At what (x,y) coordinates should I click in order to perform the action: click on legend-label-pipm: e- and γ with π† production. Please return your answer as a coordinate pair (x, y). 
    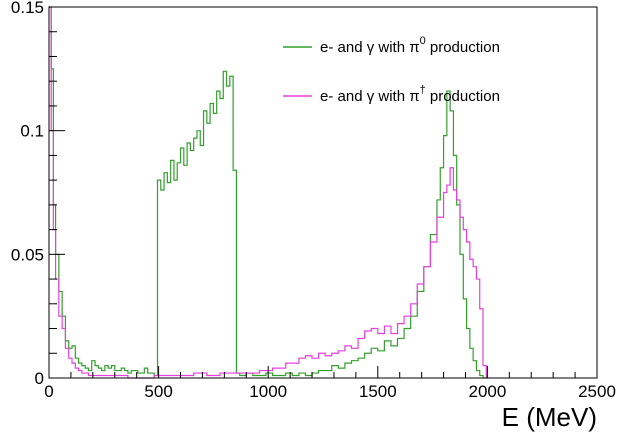
    Looking at the image, I should click on (410, 94).